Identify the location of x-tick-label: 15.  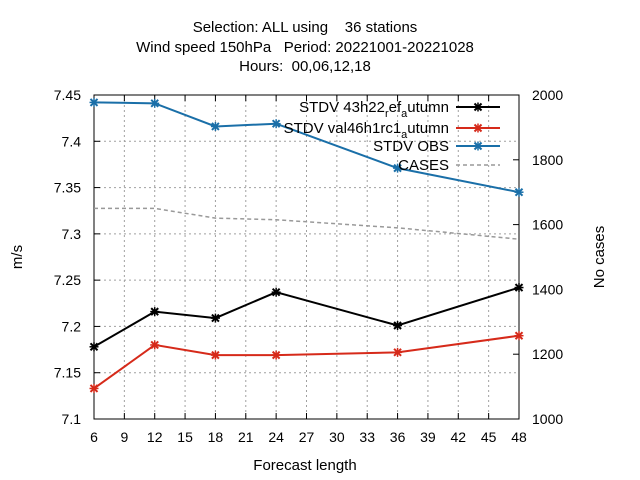
(185, 437).